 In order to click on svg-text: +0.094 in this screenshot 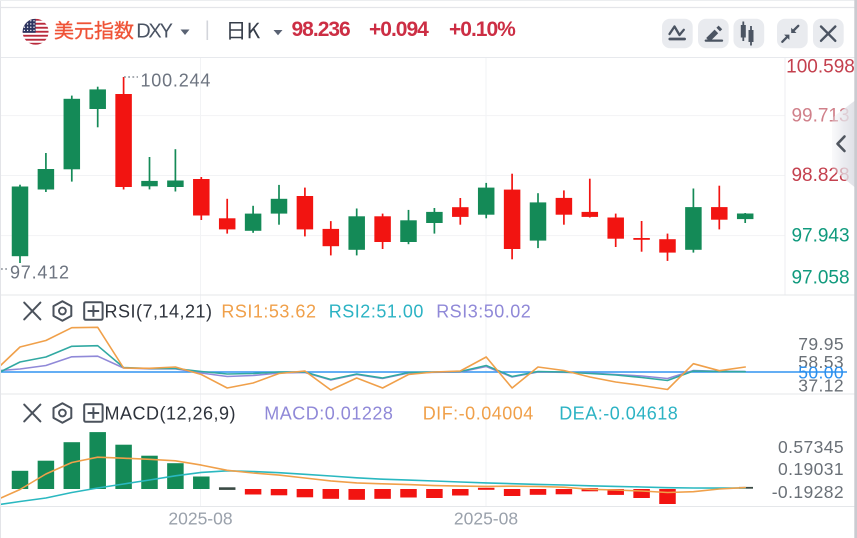, I will do `click(399, 29)`.